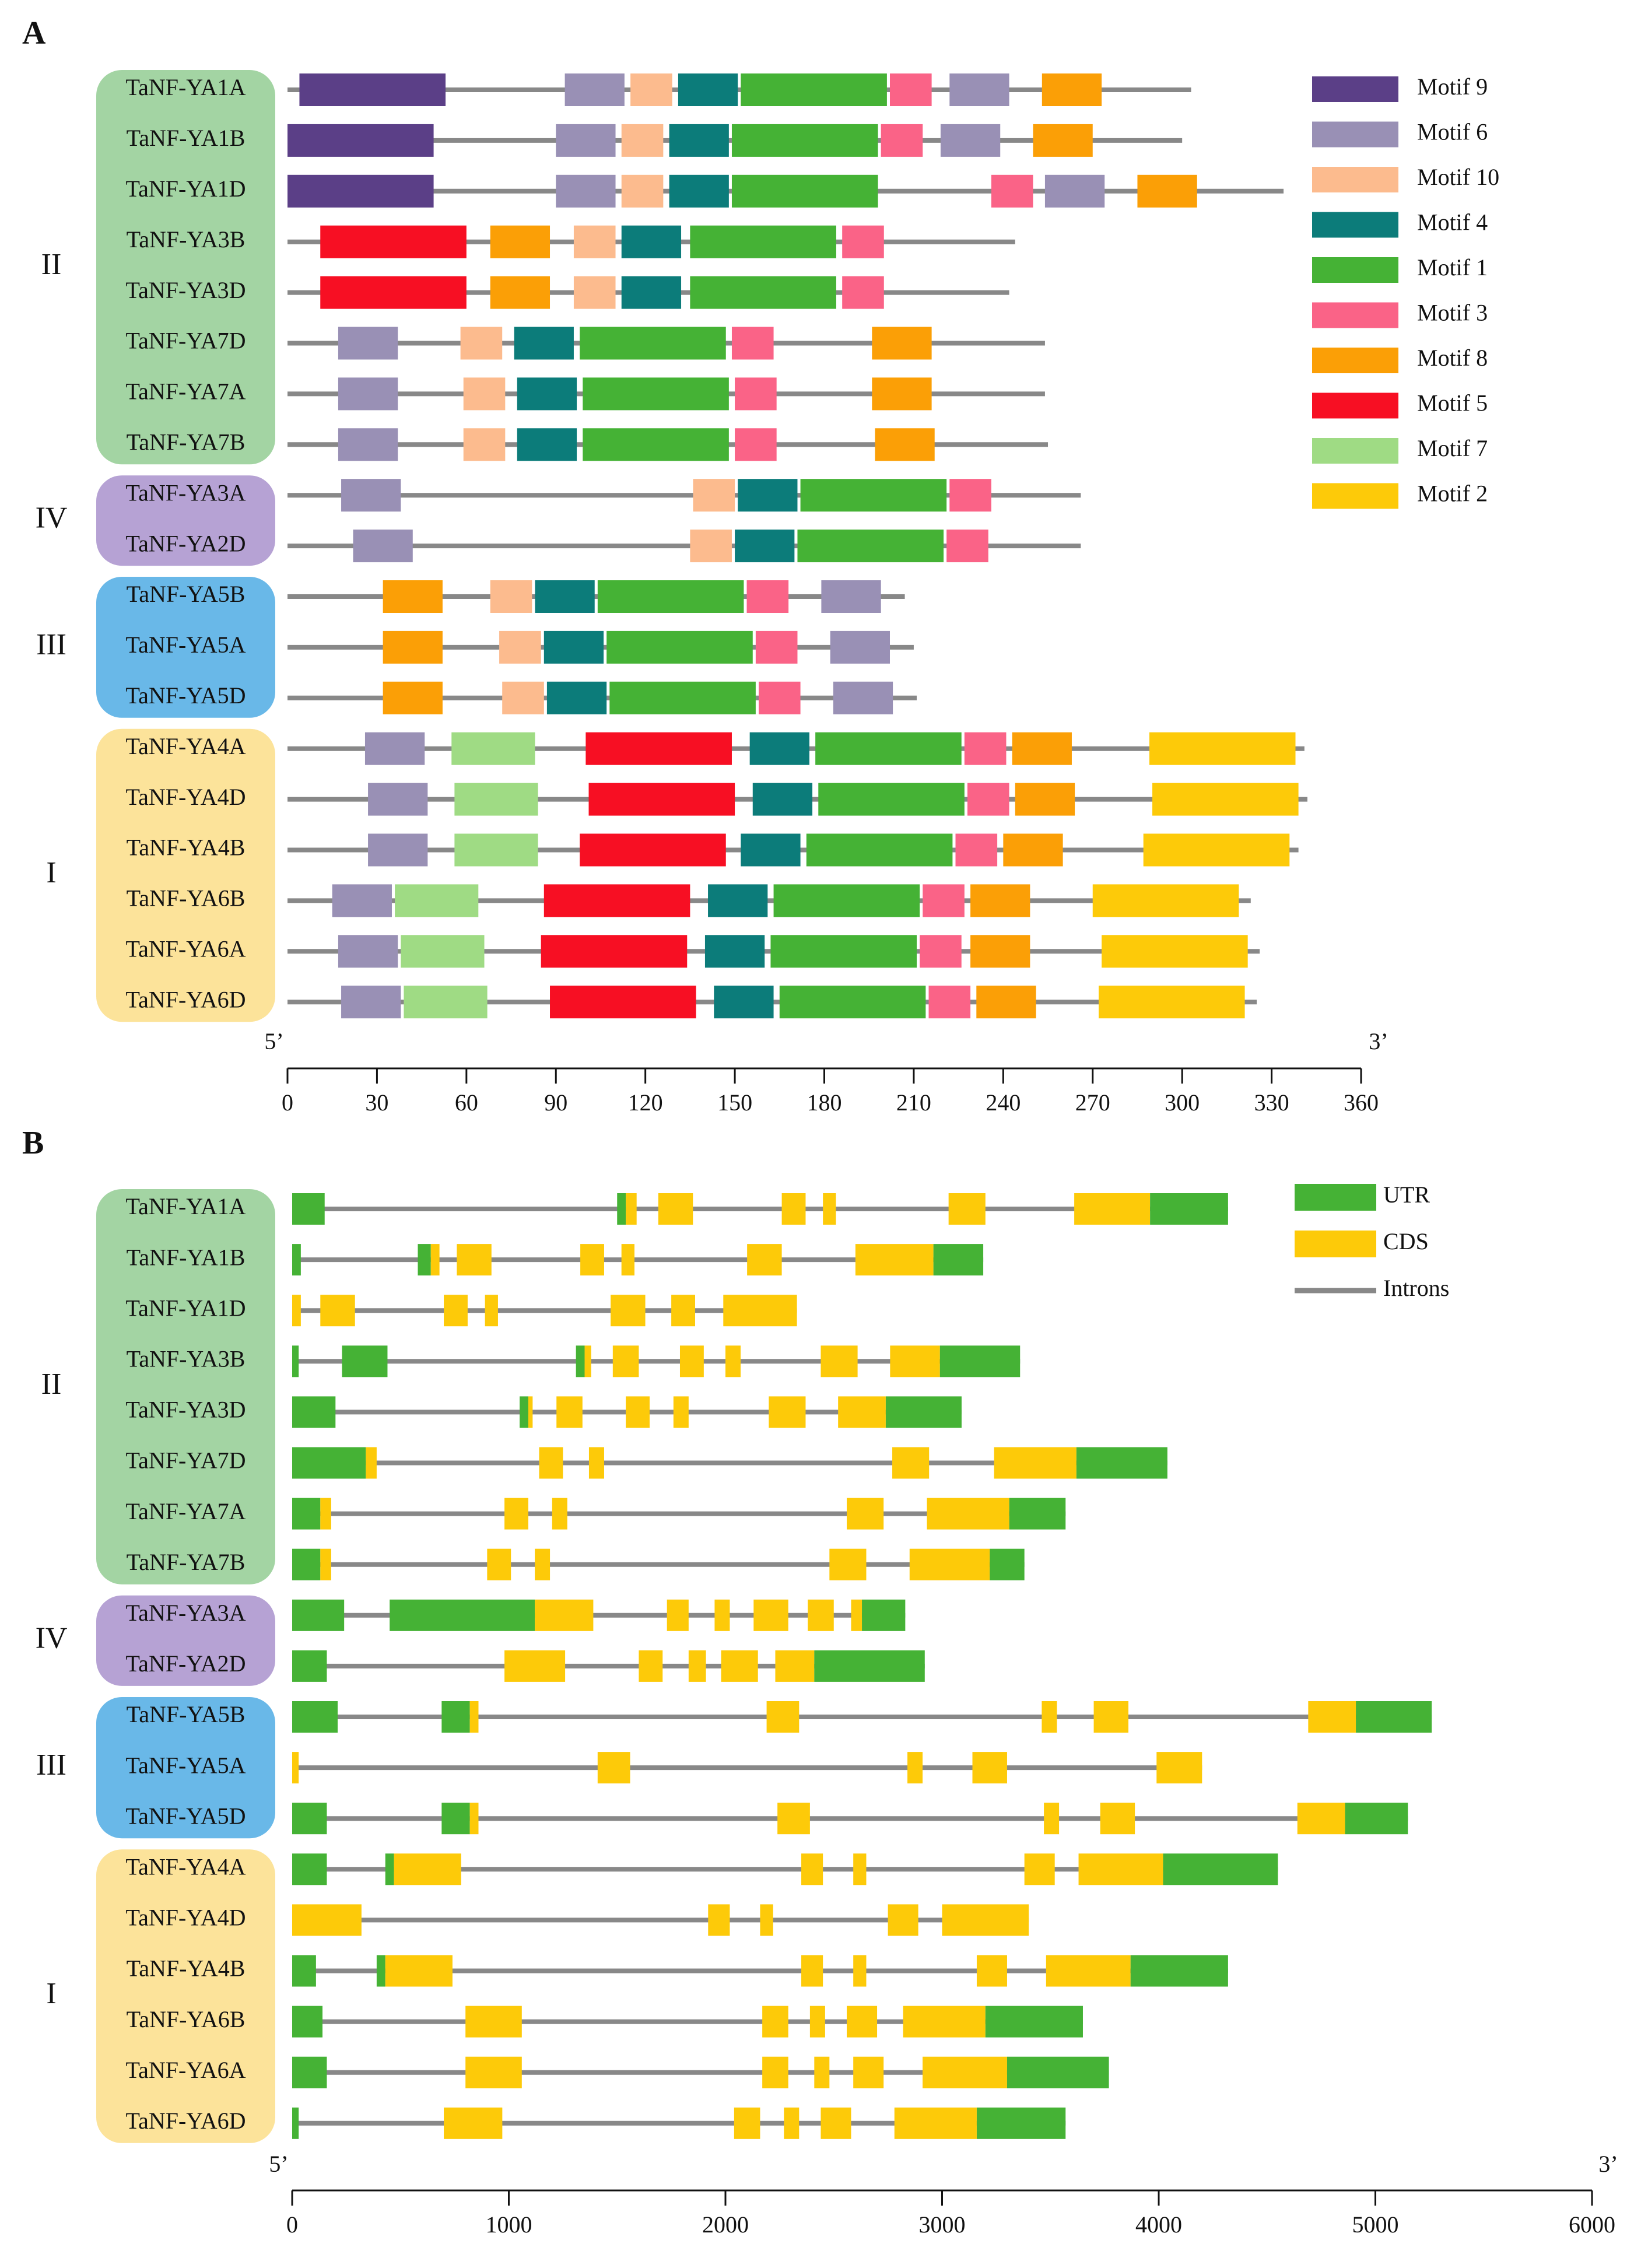 This screenshot has height=2268, width=1641. Describe the element at coordinates (185, 1308) in the screenshot. I see `gene-label-tanf-ya1d: TaNF-YA1D` at that location.